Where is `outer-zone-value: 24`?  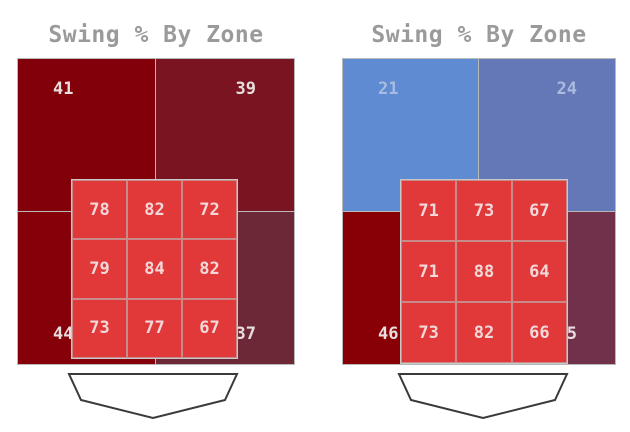
outer-zone-value: 24 is located at coordinates (566, 89).